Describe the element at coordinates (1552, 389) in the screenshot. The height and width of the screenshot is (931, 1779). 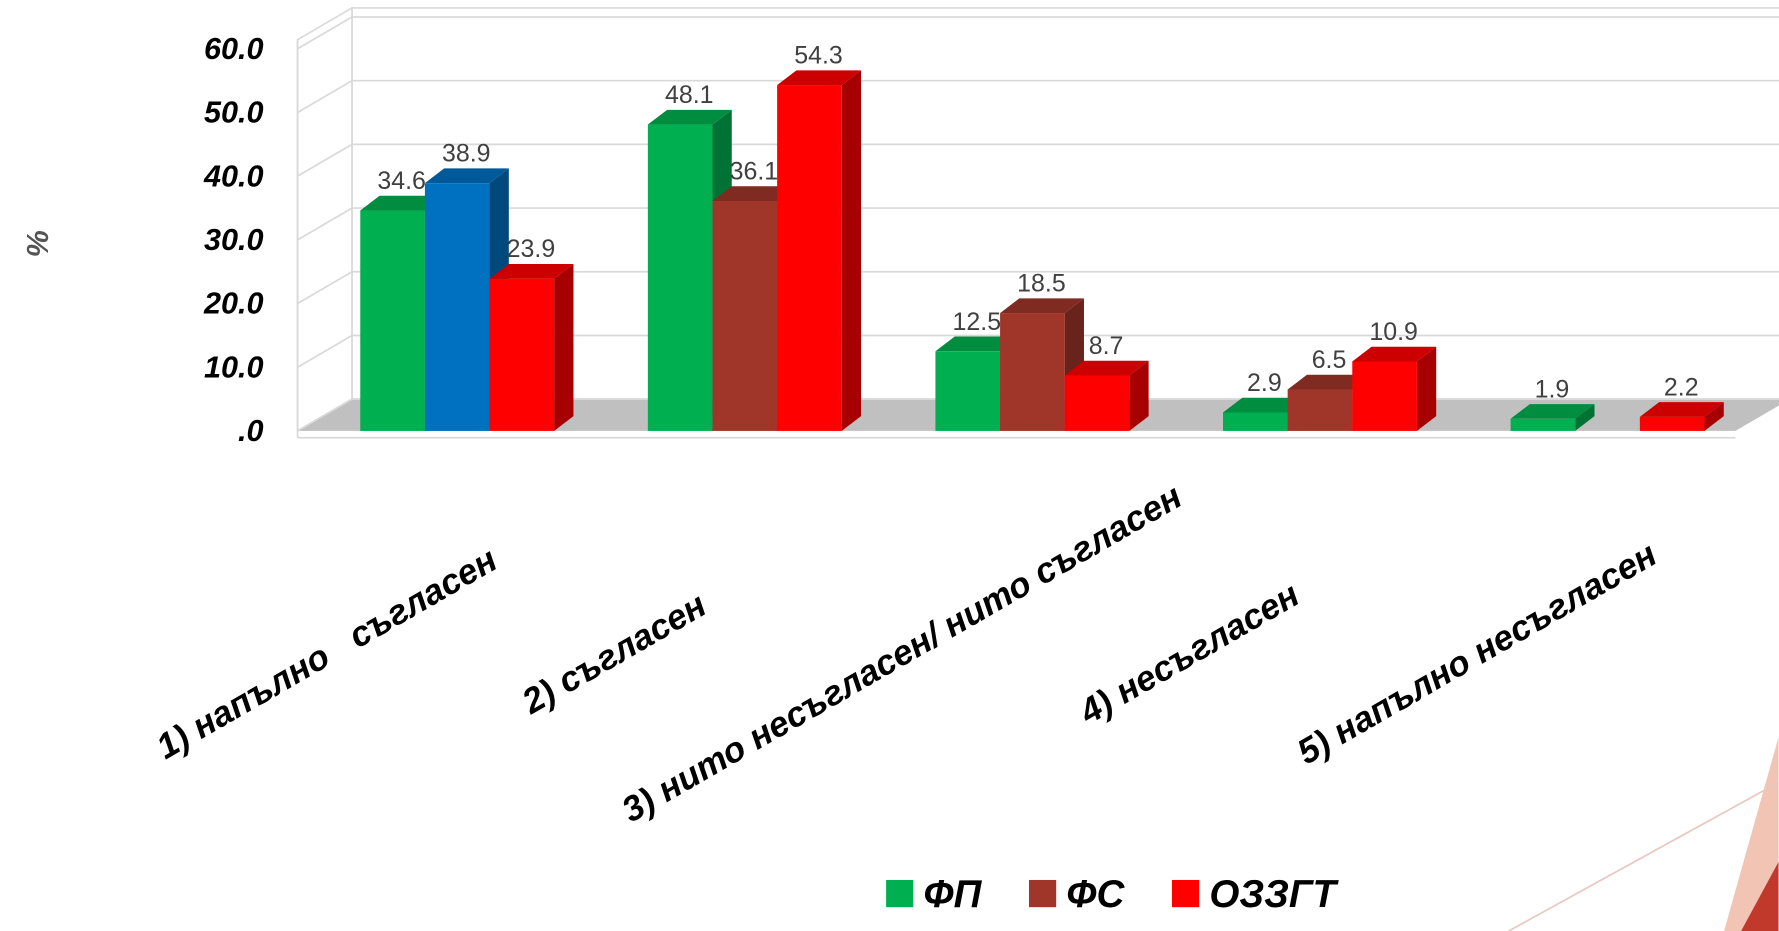
I see `data-label: 1.9` at that location.